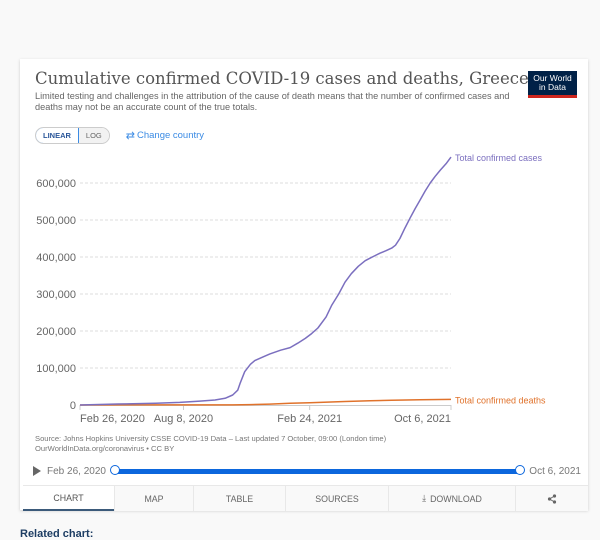 This screenshot has height=540, width=600. I want to click on tab-map: MAP, so click(153, 498).